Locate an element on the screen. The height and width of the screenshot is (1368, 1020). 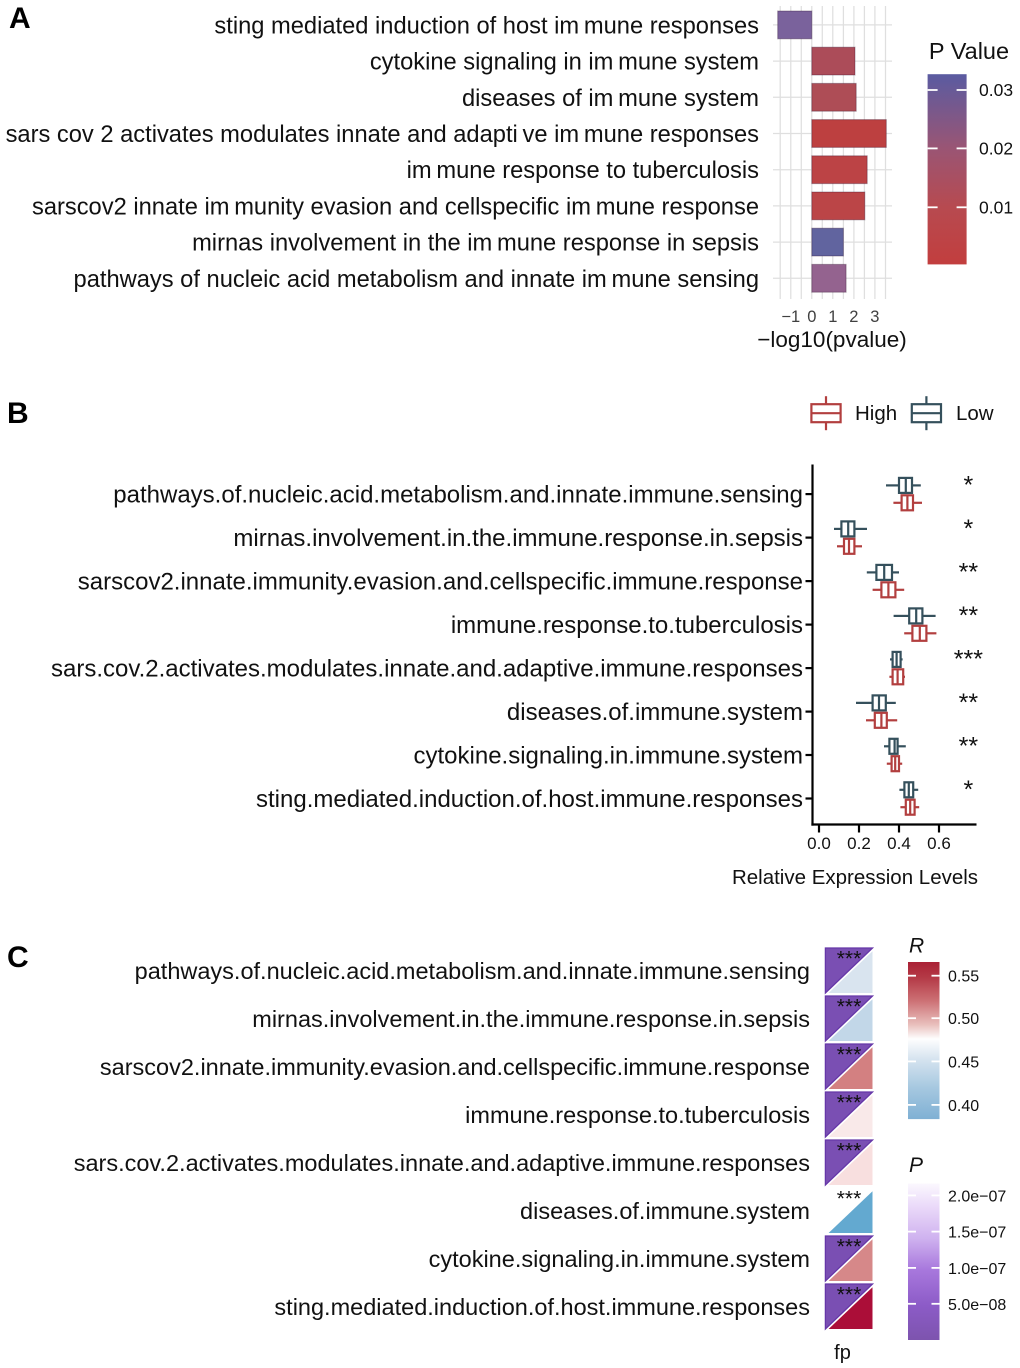
svg-text: 0.40 is located at coordinates (963, 1106).